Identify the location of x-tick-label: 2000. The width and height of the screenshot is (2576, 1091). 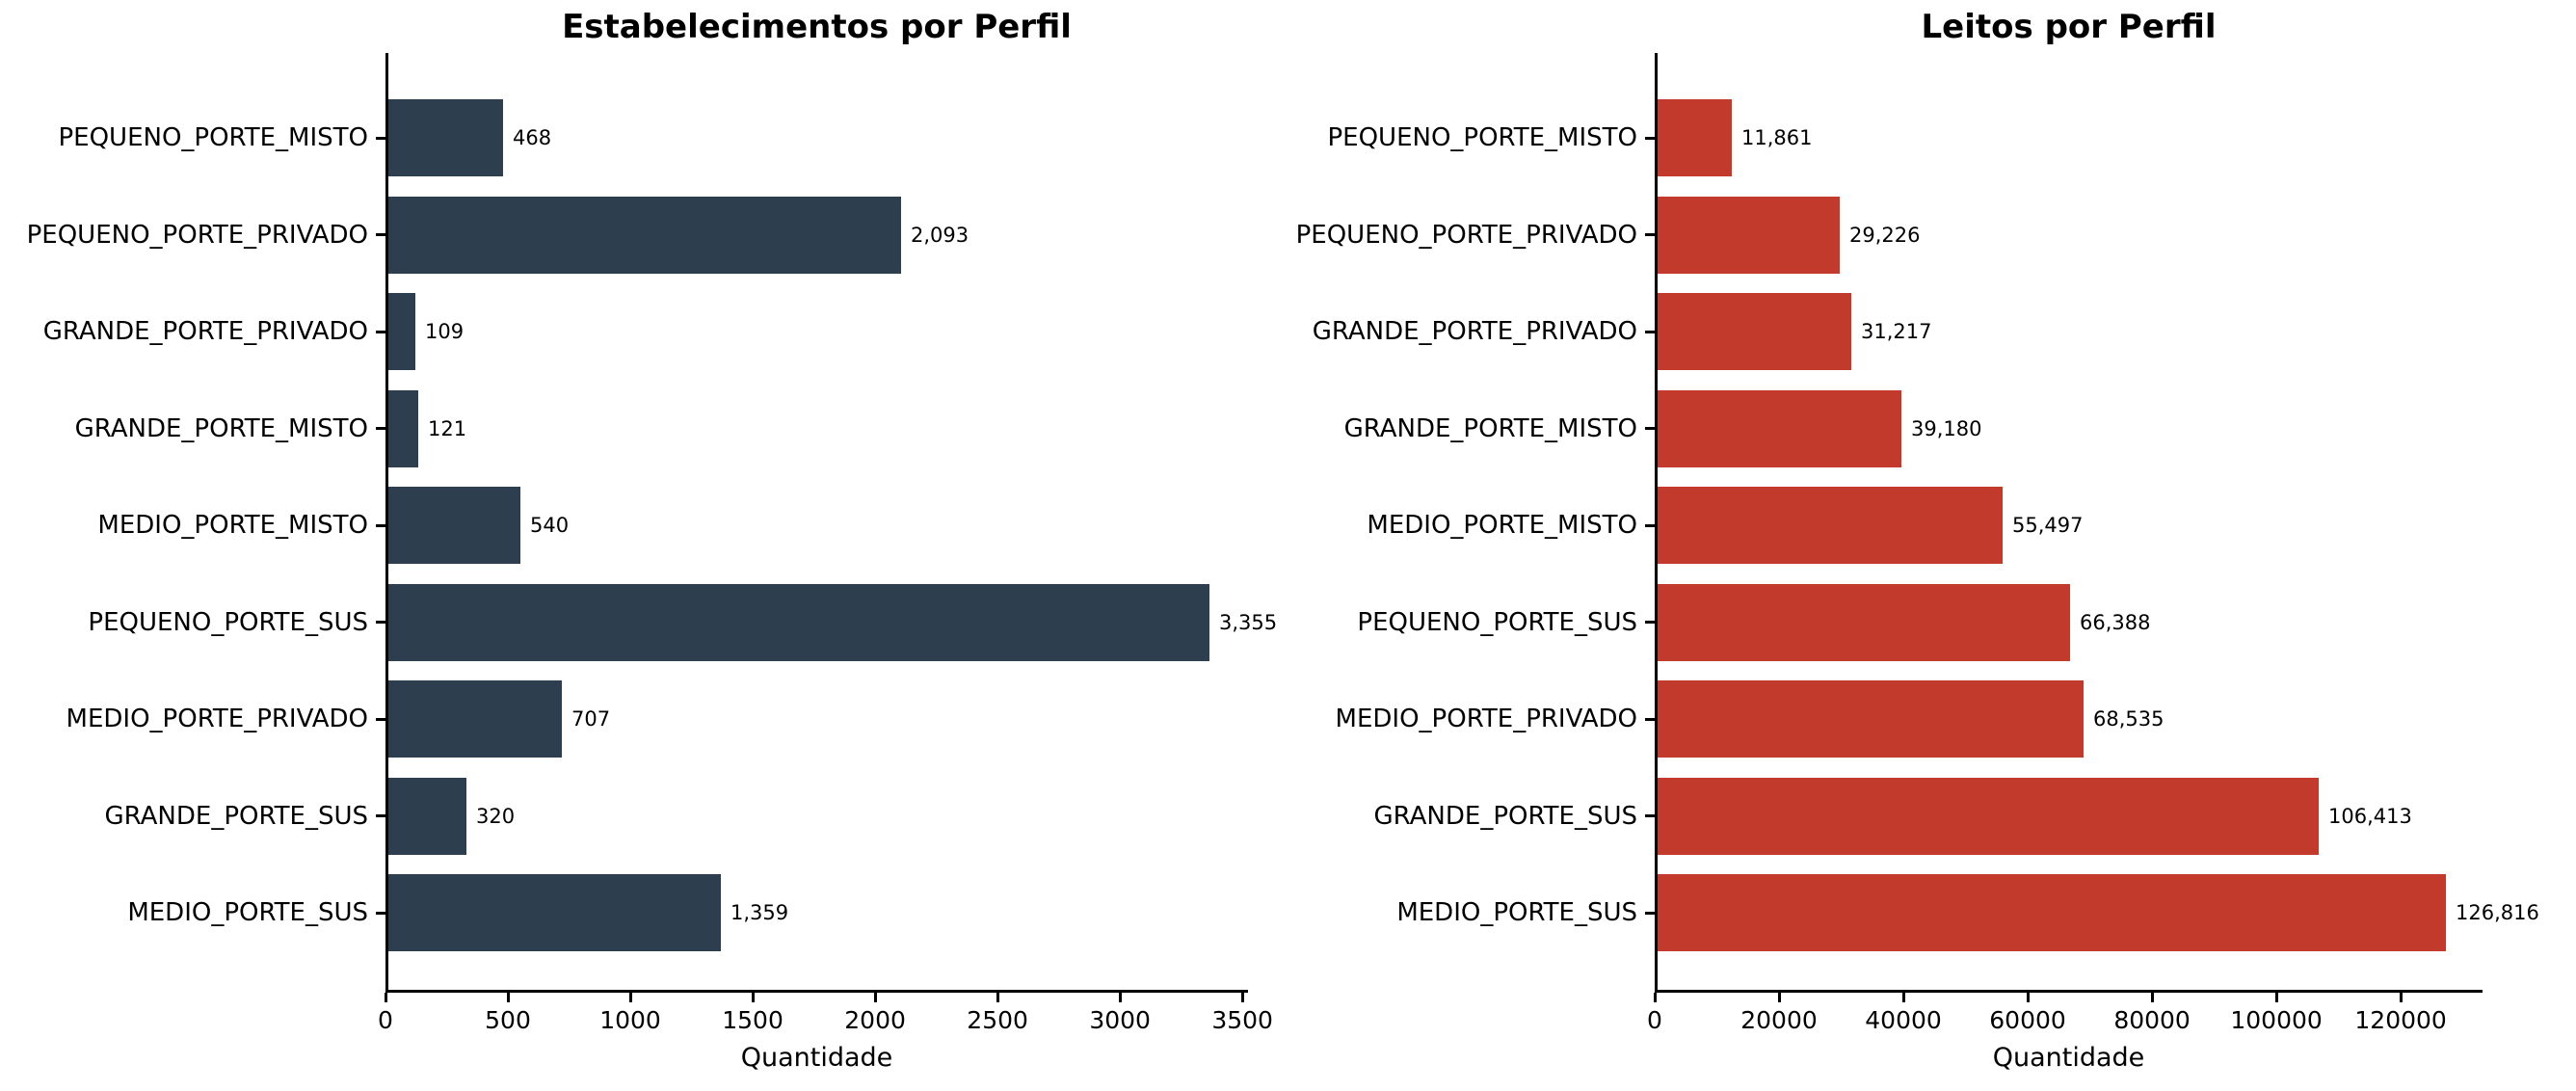
(875, 1020).